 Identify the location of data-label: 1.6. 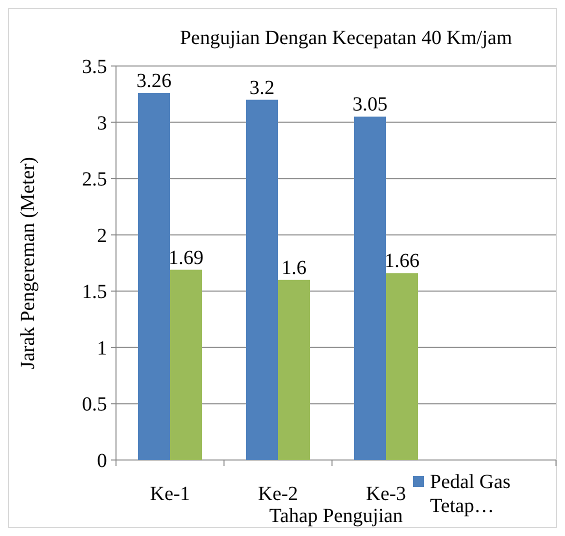
(294, 267).